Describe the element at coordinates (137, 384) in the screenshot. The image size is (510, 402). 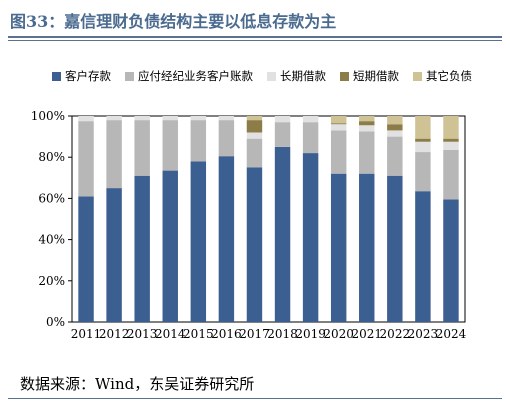
I see `figure-source: 数据来源：Wind，东吴证券研究所` at that location.